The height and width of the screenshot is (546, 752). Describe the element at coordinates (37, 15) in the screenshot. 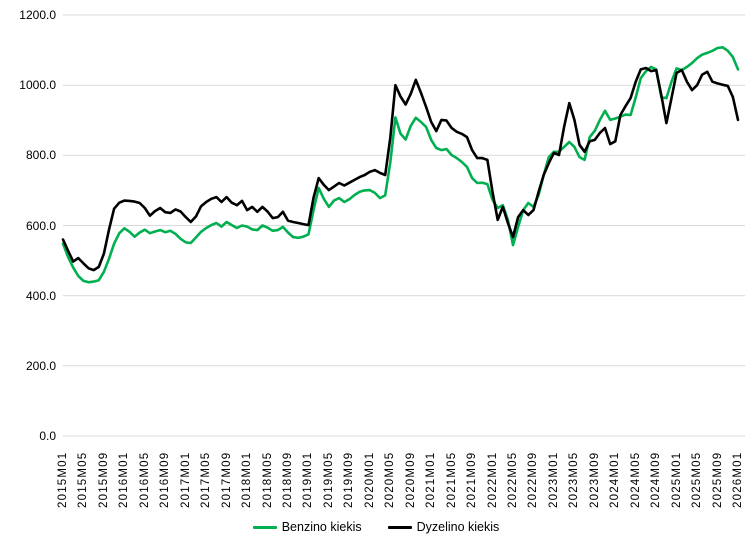

I see `y-tick-label: 1200.0` at that location.